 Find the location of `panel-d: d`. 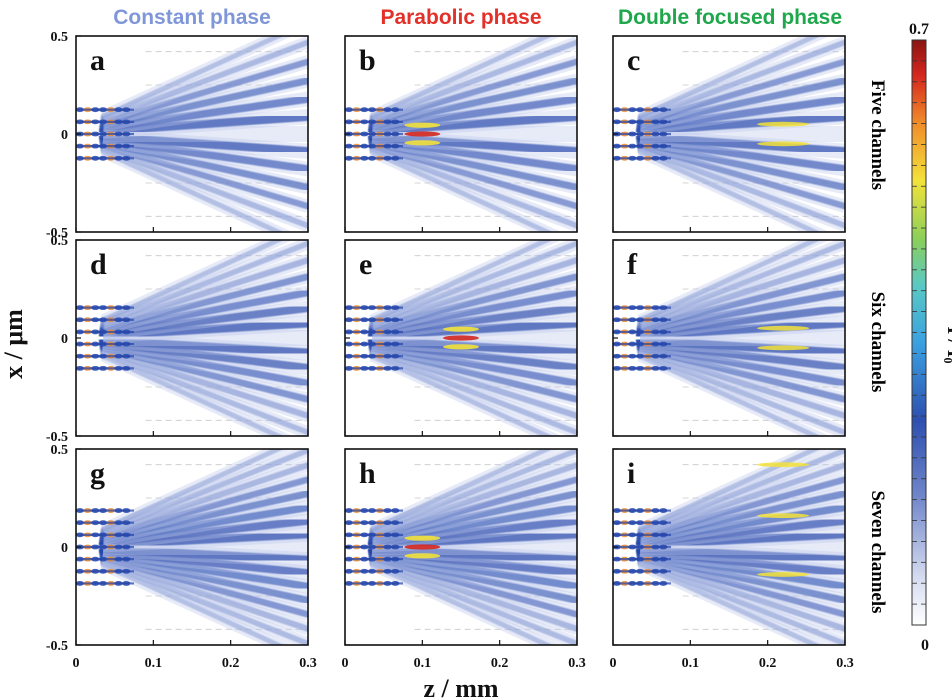

panel-d: d is located at coordinates (192, 338).